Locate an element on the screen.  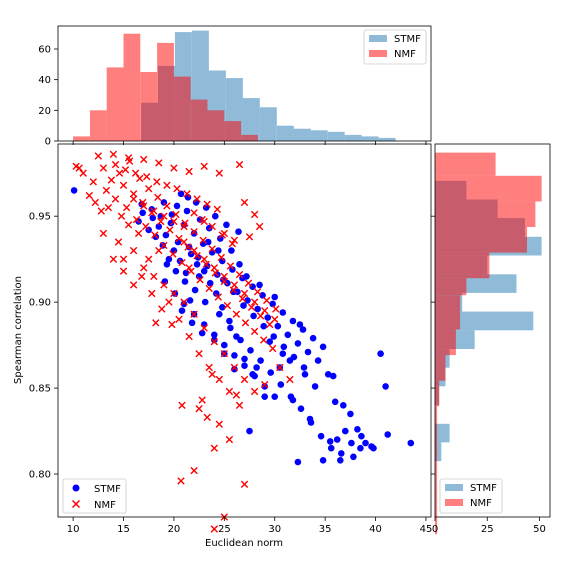
right-histogram: 0 25 50 STMF NMF is located at coordinates (491, 339).